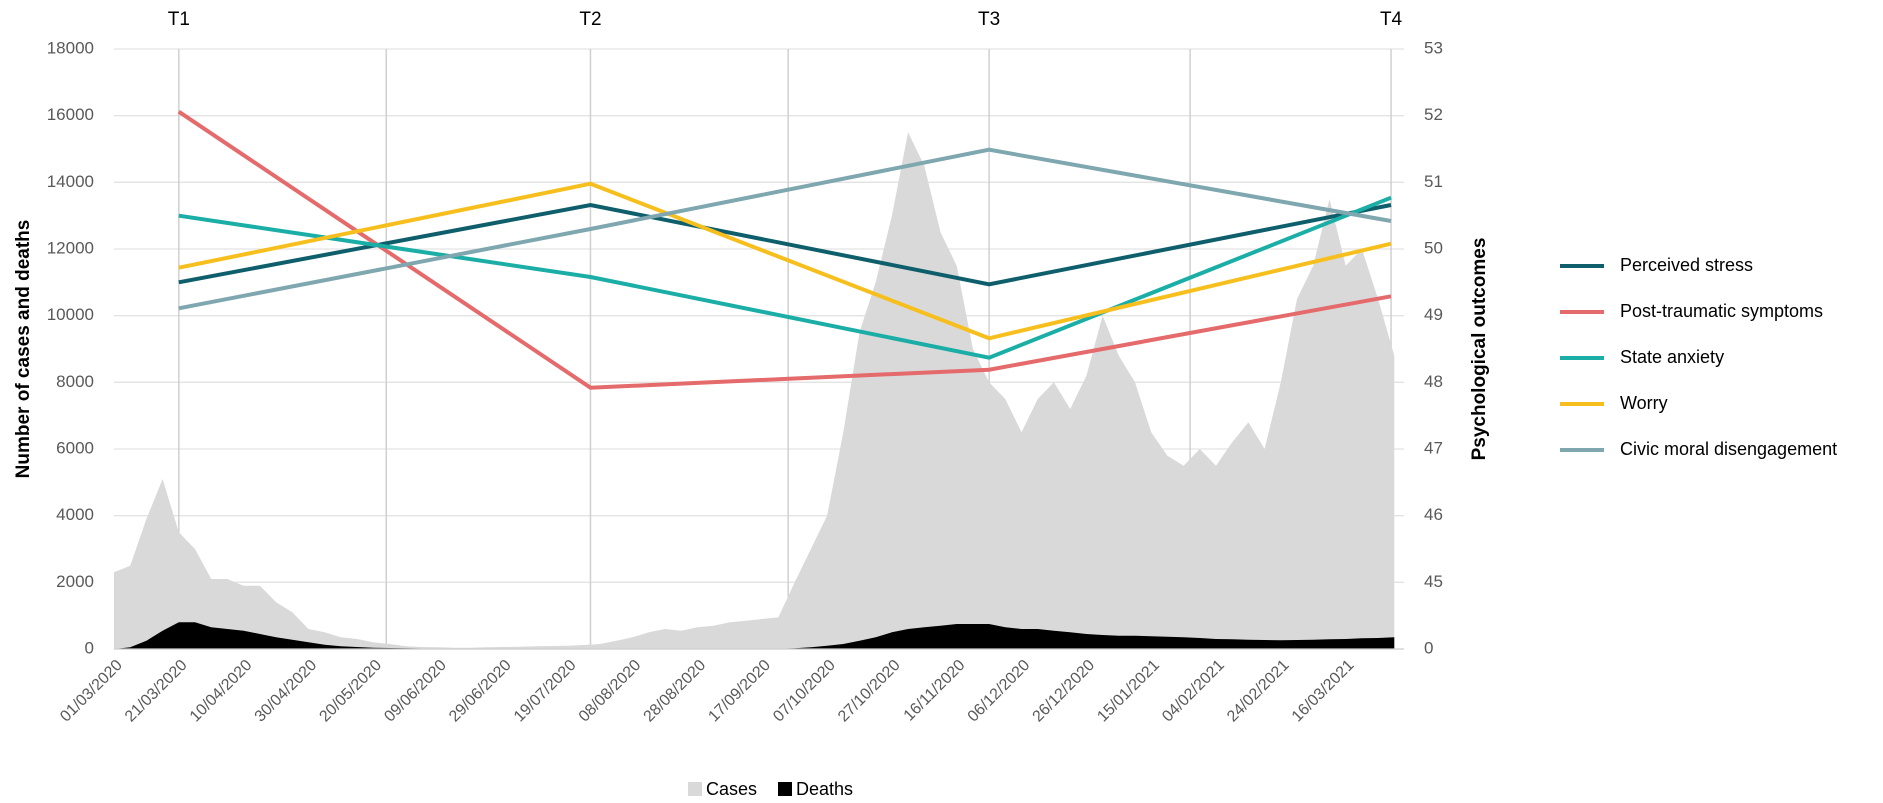 This screenshot has width=1883, height=803. Describe the element at coordinates (1258, 691) in the screenshot. I see `x-tick-label: 24/02/2021` at that location.